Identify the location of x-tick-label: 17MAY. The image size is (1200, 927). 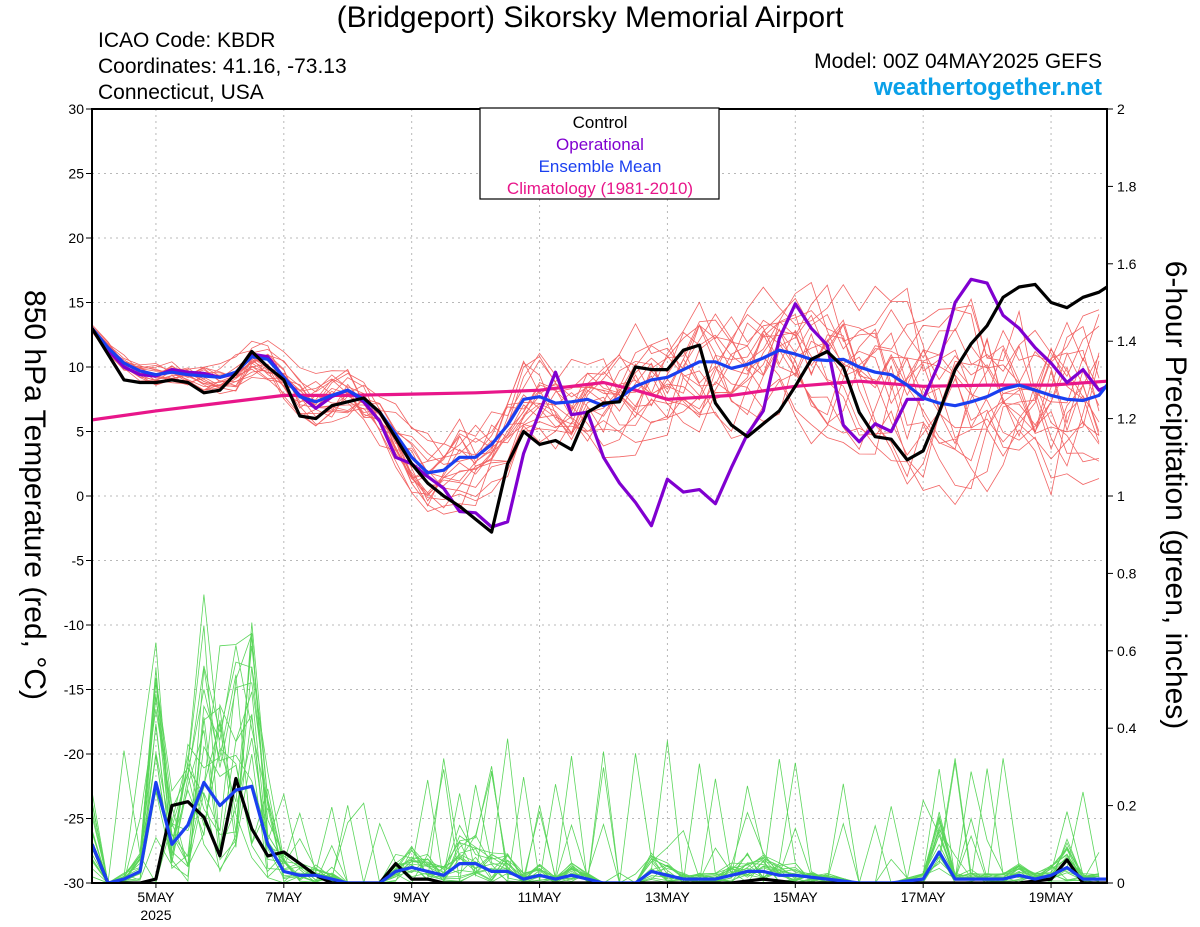
(924, 897).